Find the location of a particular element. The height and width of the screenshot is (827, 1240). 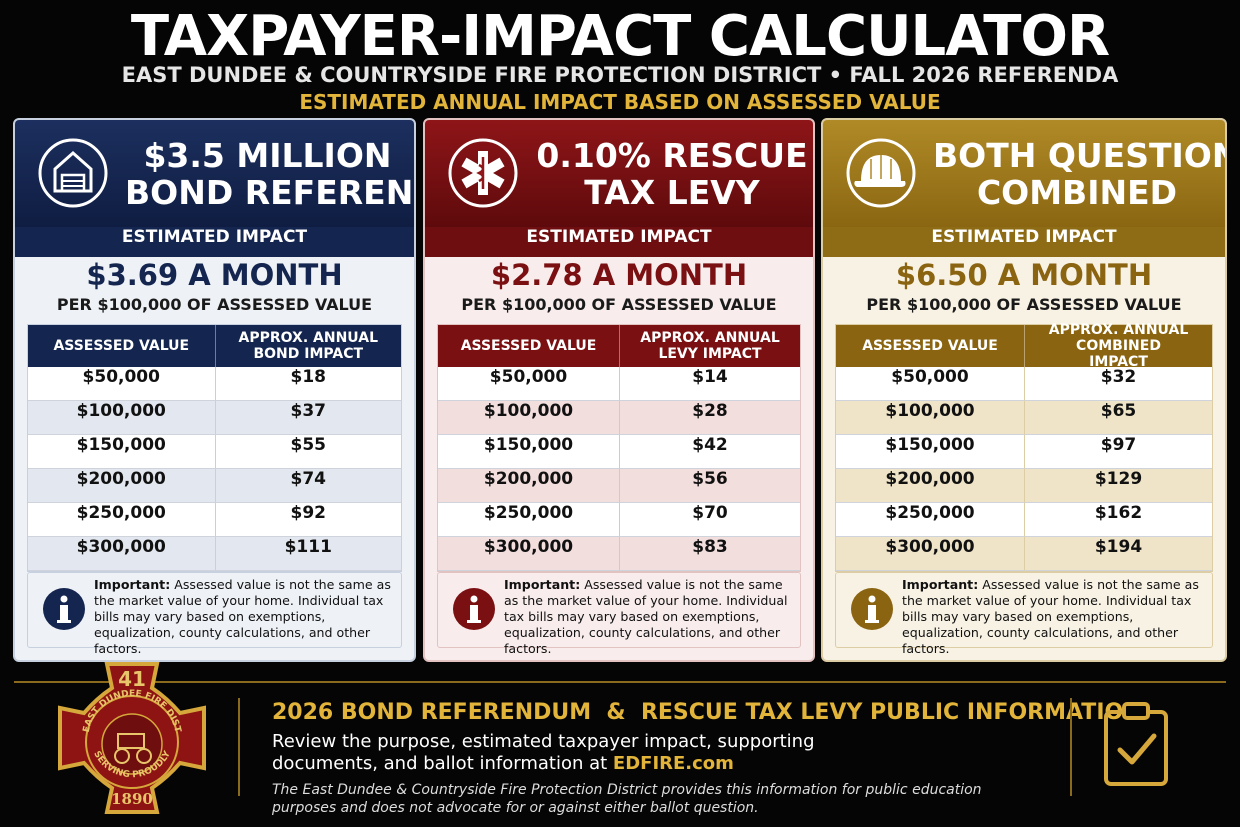

table-cell: $56 is located at coordinates (709, 486).